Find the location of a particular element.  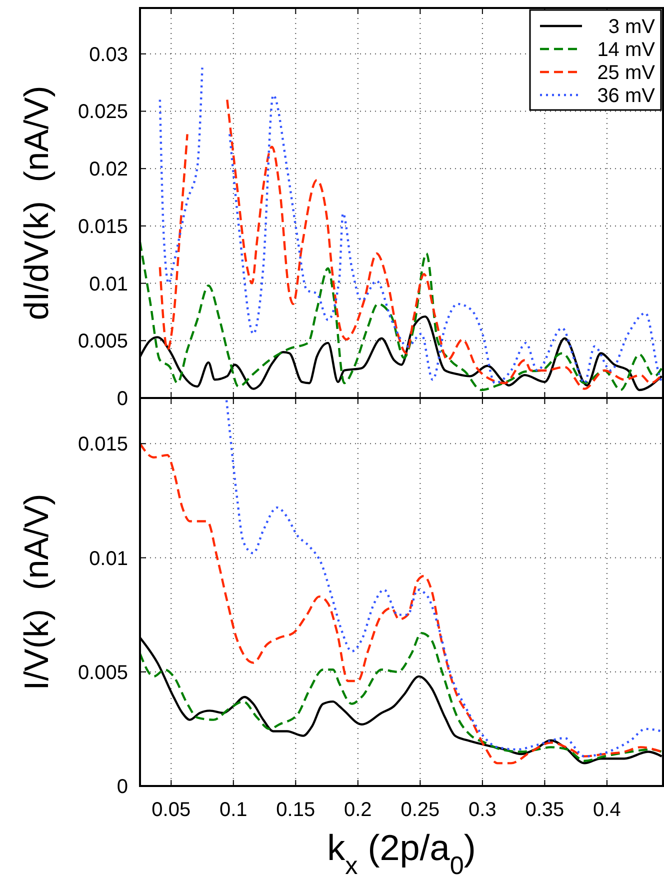

y-tick-label: 0.025 is located at coordinates (103, 112).